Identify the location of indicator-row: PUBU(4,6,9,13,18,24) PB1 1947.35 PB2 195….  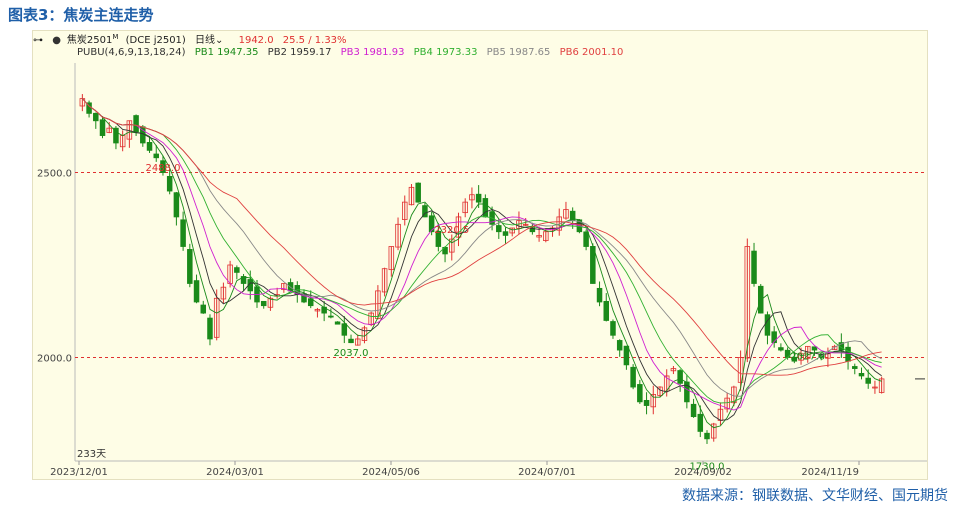
(353, 52).